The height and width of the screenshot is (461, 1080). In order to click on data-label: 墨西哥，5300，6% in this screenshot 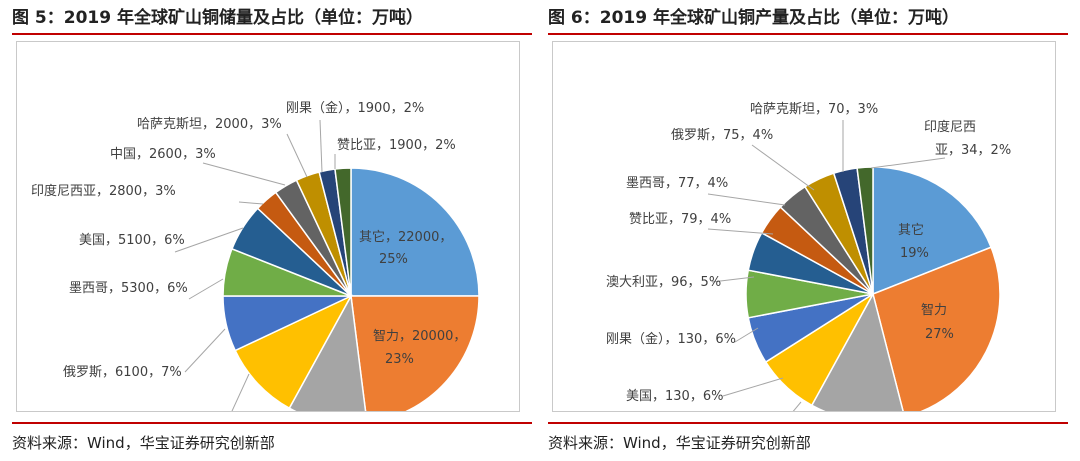, I will do `click(128, 288)`.